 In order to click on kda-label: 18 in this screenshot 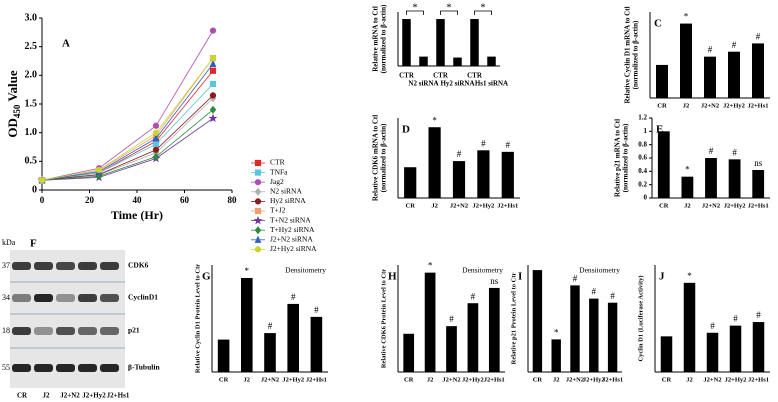, I will do `click(6, 330)`.